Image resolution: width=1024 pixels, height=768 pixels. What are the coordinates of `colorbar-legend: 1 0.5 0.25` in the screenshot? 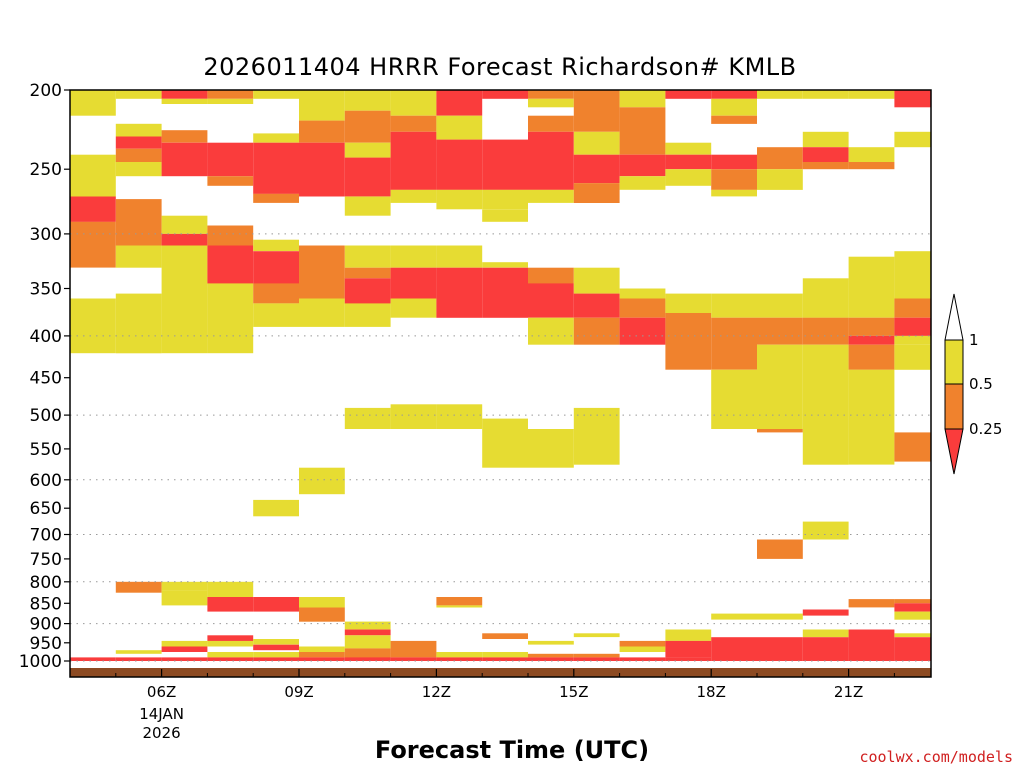 It's located at (973, 384).